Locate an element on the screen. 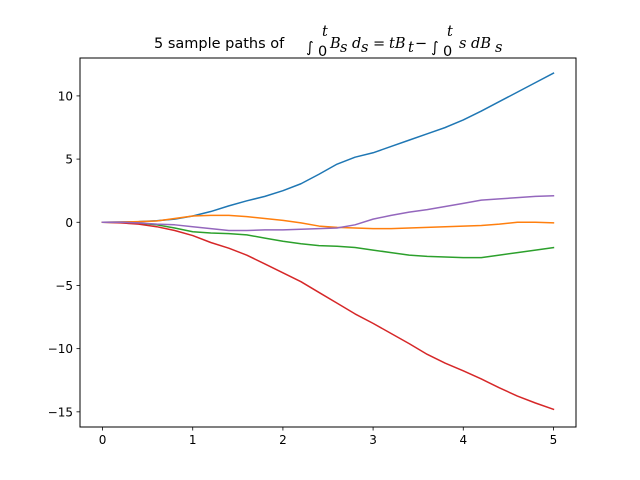  y-tick-label: −15 is located at coordinates (60, 412).